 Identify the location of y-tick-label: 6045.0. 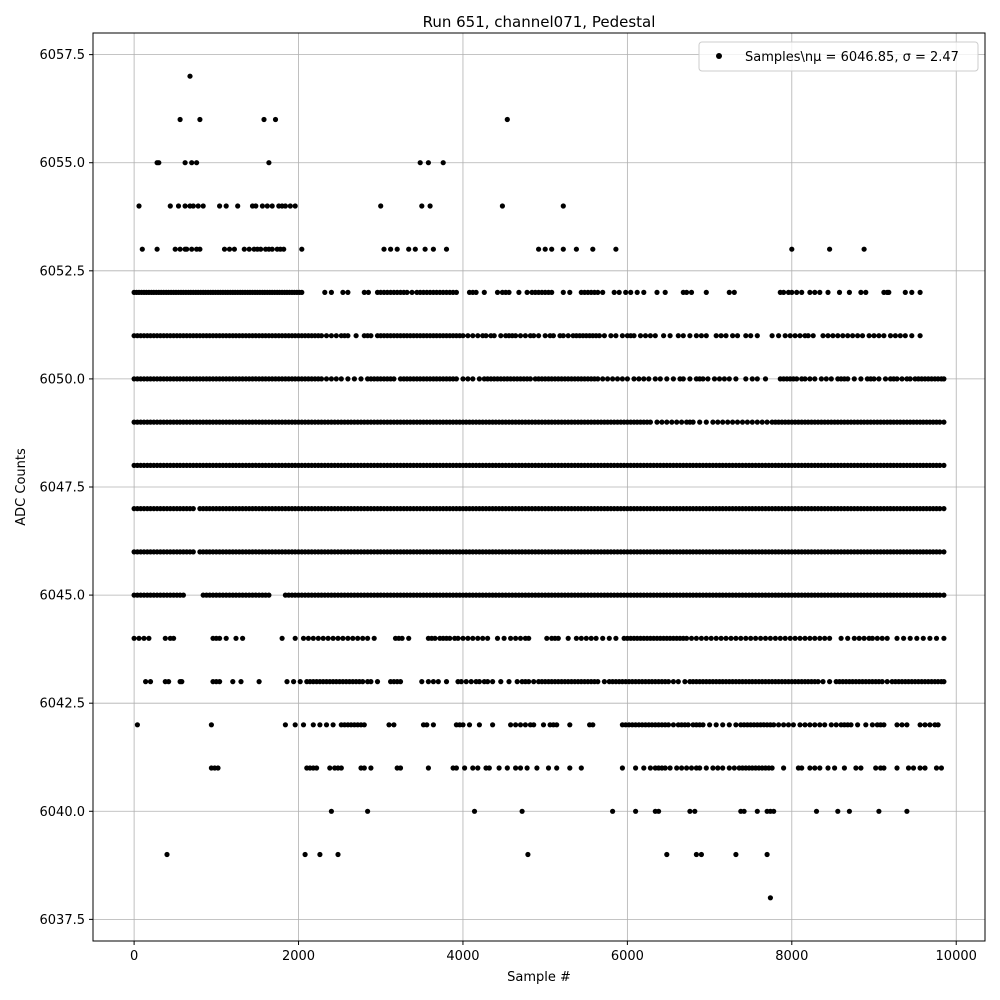
(63, 596).